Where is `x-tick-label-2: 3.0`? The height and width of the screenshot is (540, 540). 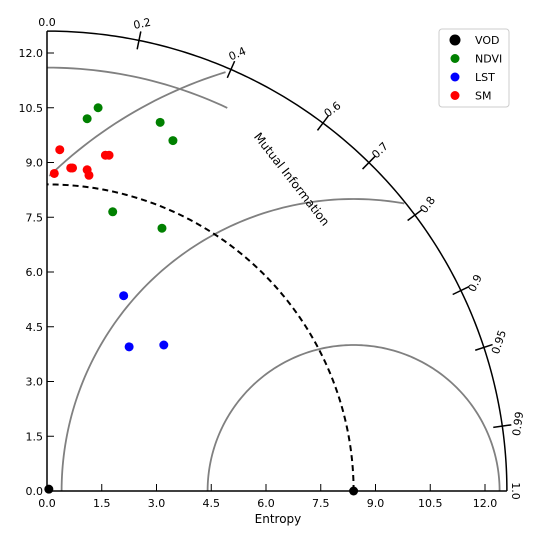
x-tick-label-2: 3.0 is located at coordinates (157, 503).